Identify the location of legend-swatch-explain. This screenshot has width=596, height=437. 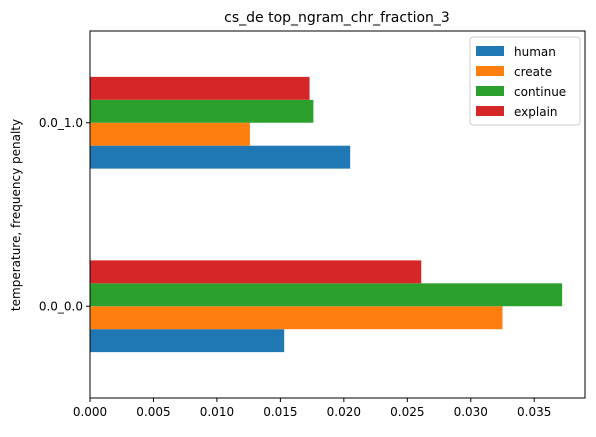
(490, 111).